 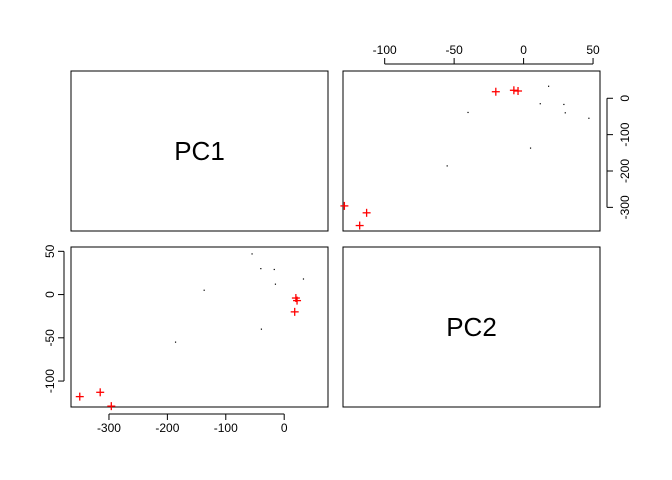 I want to click on y-tick-label-bottom-left: 50, so click(x=50, y=251).